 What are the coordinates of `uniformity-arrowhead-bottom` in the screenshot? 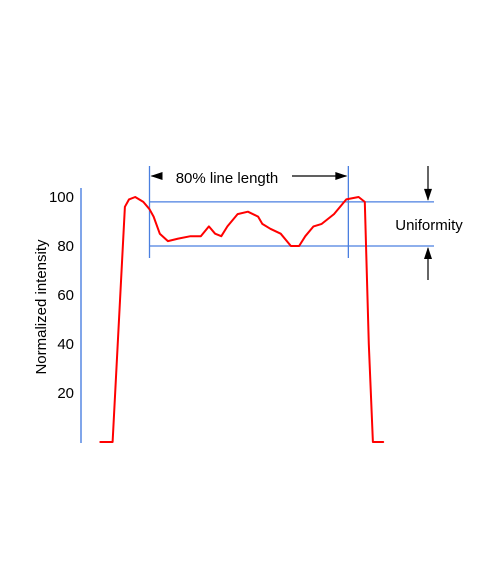 It's located at (428, 253).